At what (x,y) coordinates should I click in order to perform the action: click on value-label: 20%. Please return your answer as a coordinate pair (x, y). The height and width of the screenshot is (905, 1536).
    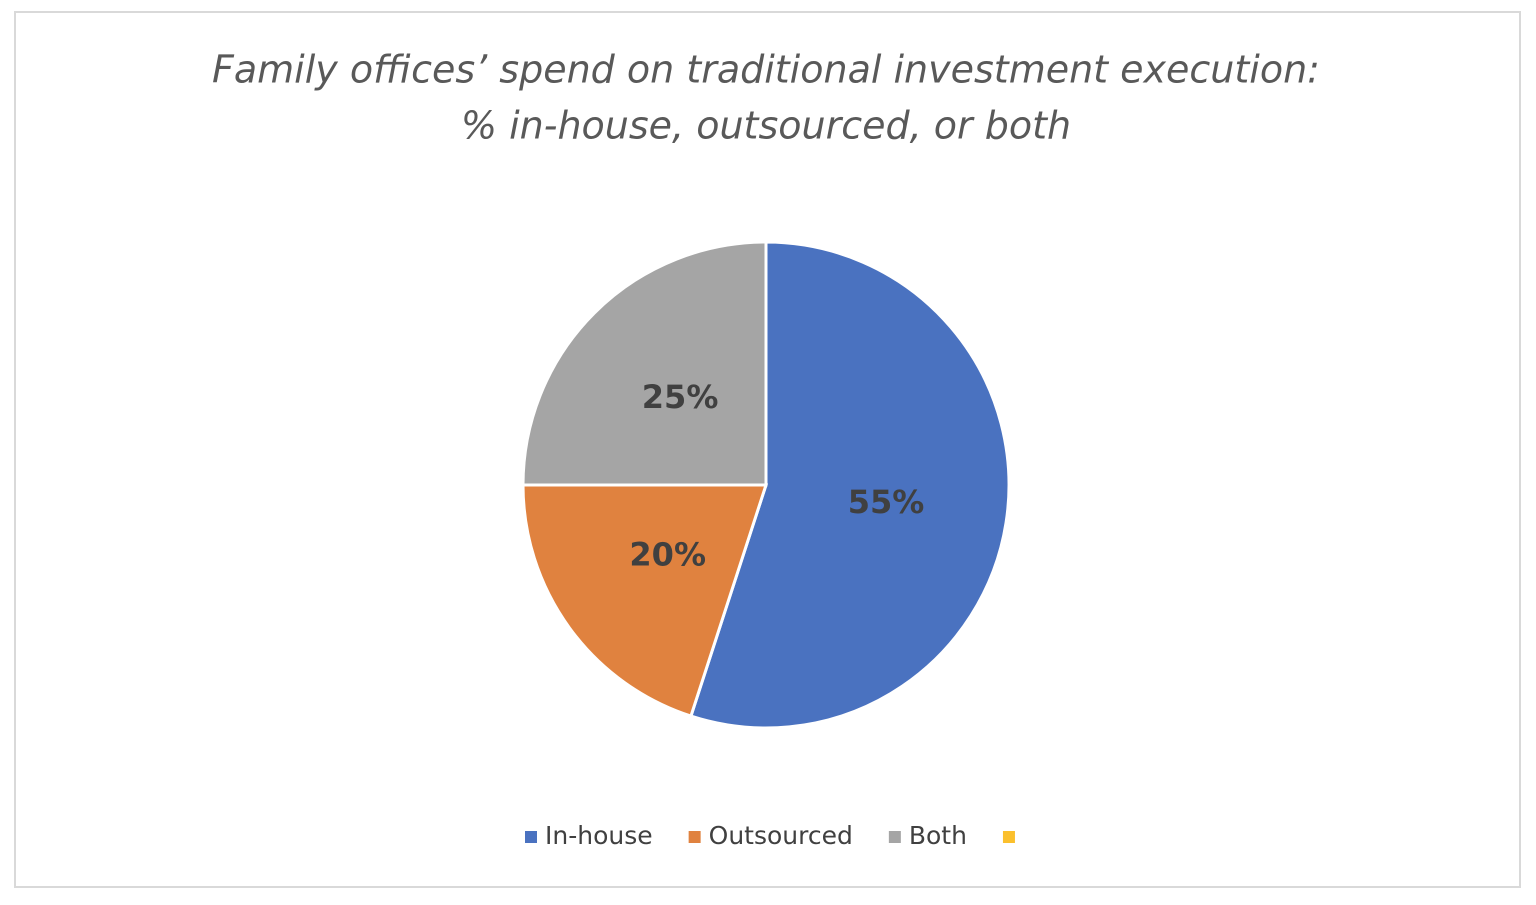
    Looking at the image, I should click on (667, 554).